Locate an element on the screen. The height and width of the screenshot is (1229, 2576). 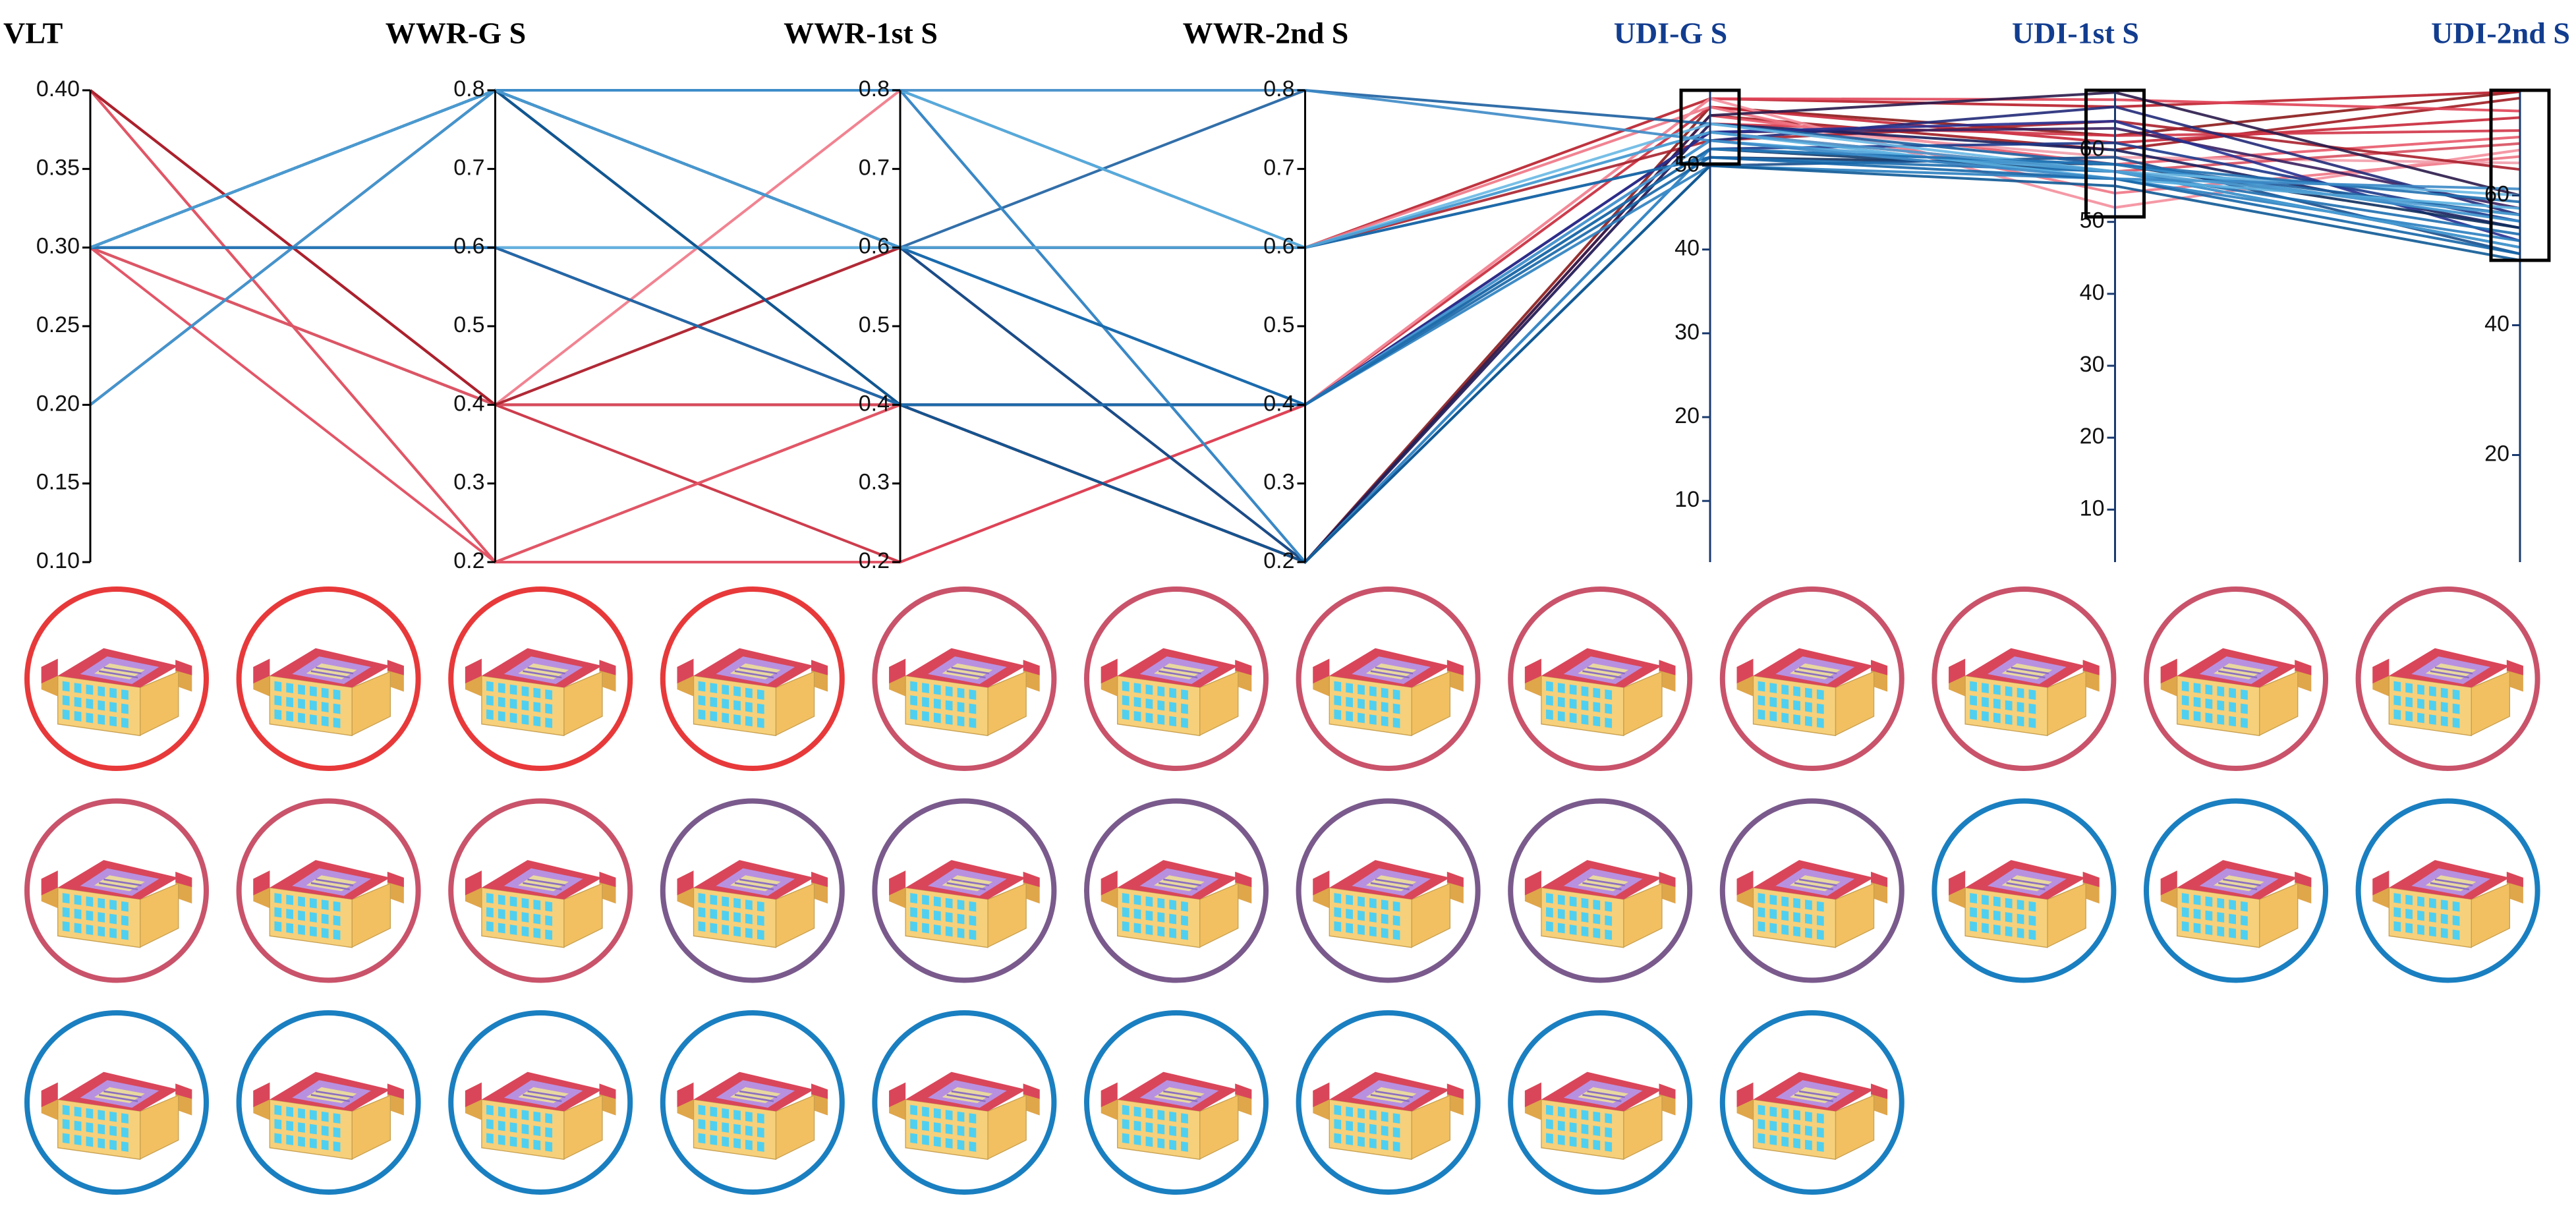
axis-title: VLT is located at coordinates (33, 33).